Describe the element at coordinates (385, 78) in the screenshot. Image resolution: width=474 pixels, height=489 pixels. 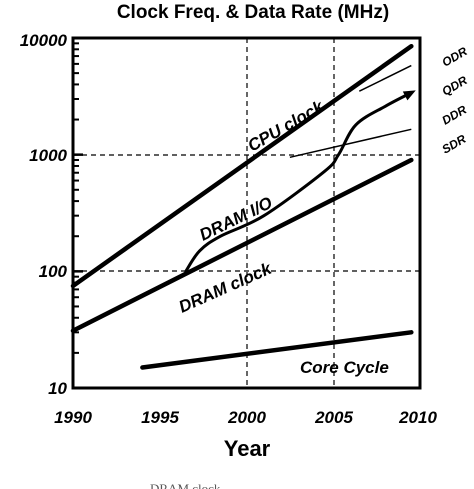
I see `series-qdr` at that location.